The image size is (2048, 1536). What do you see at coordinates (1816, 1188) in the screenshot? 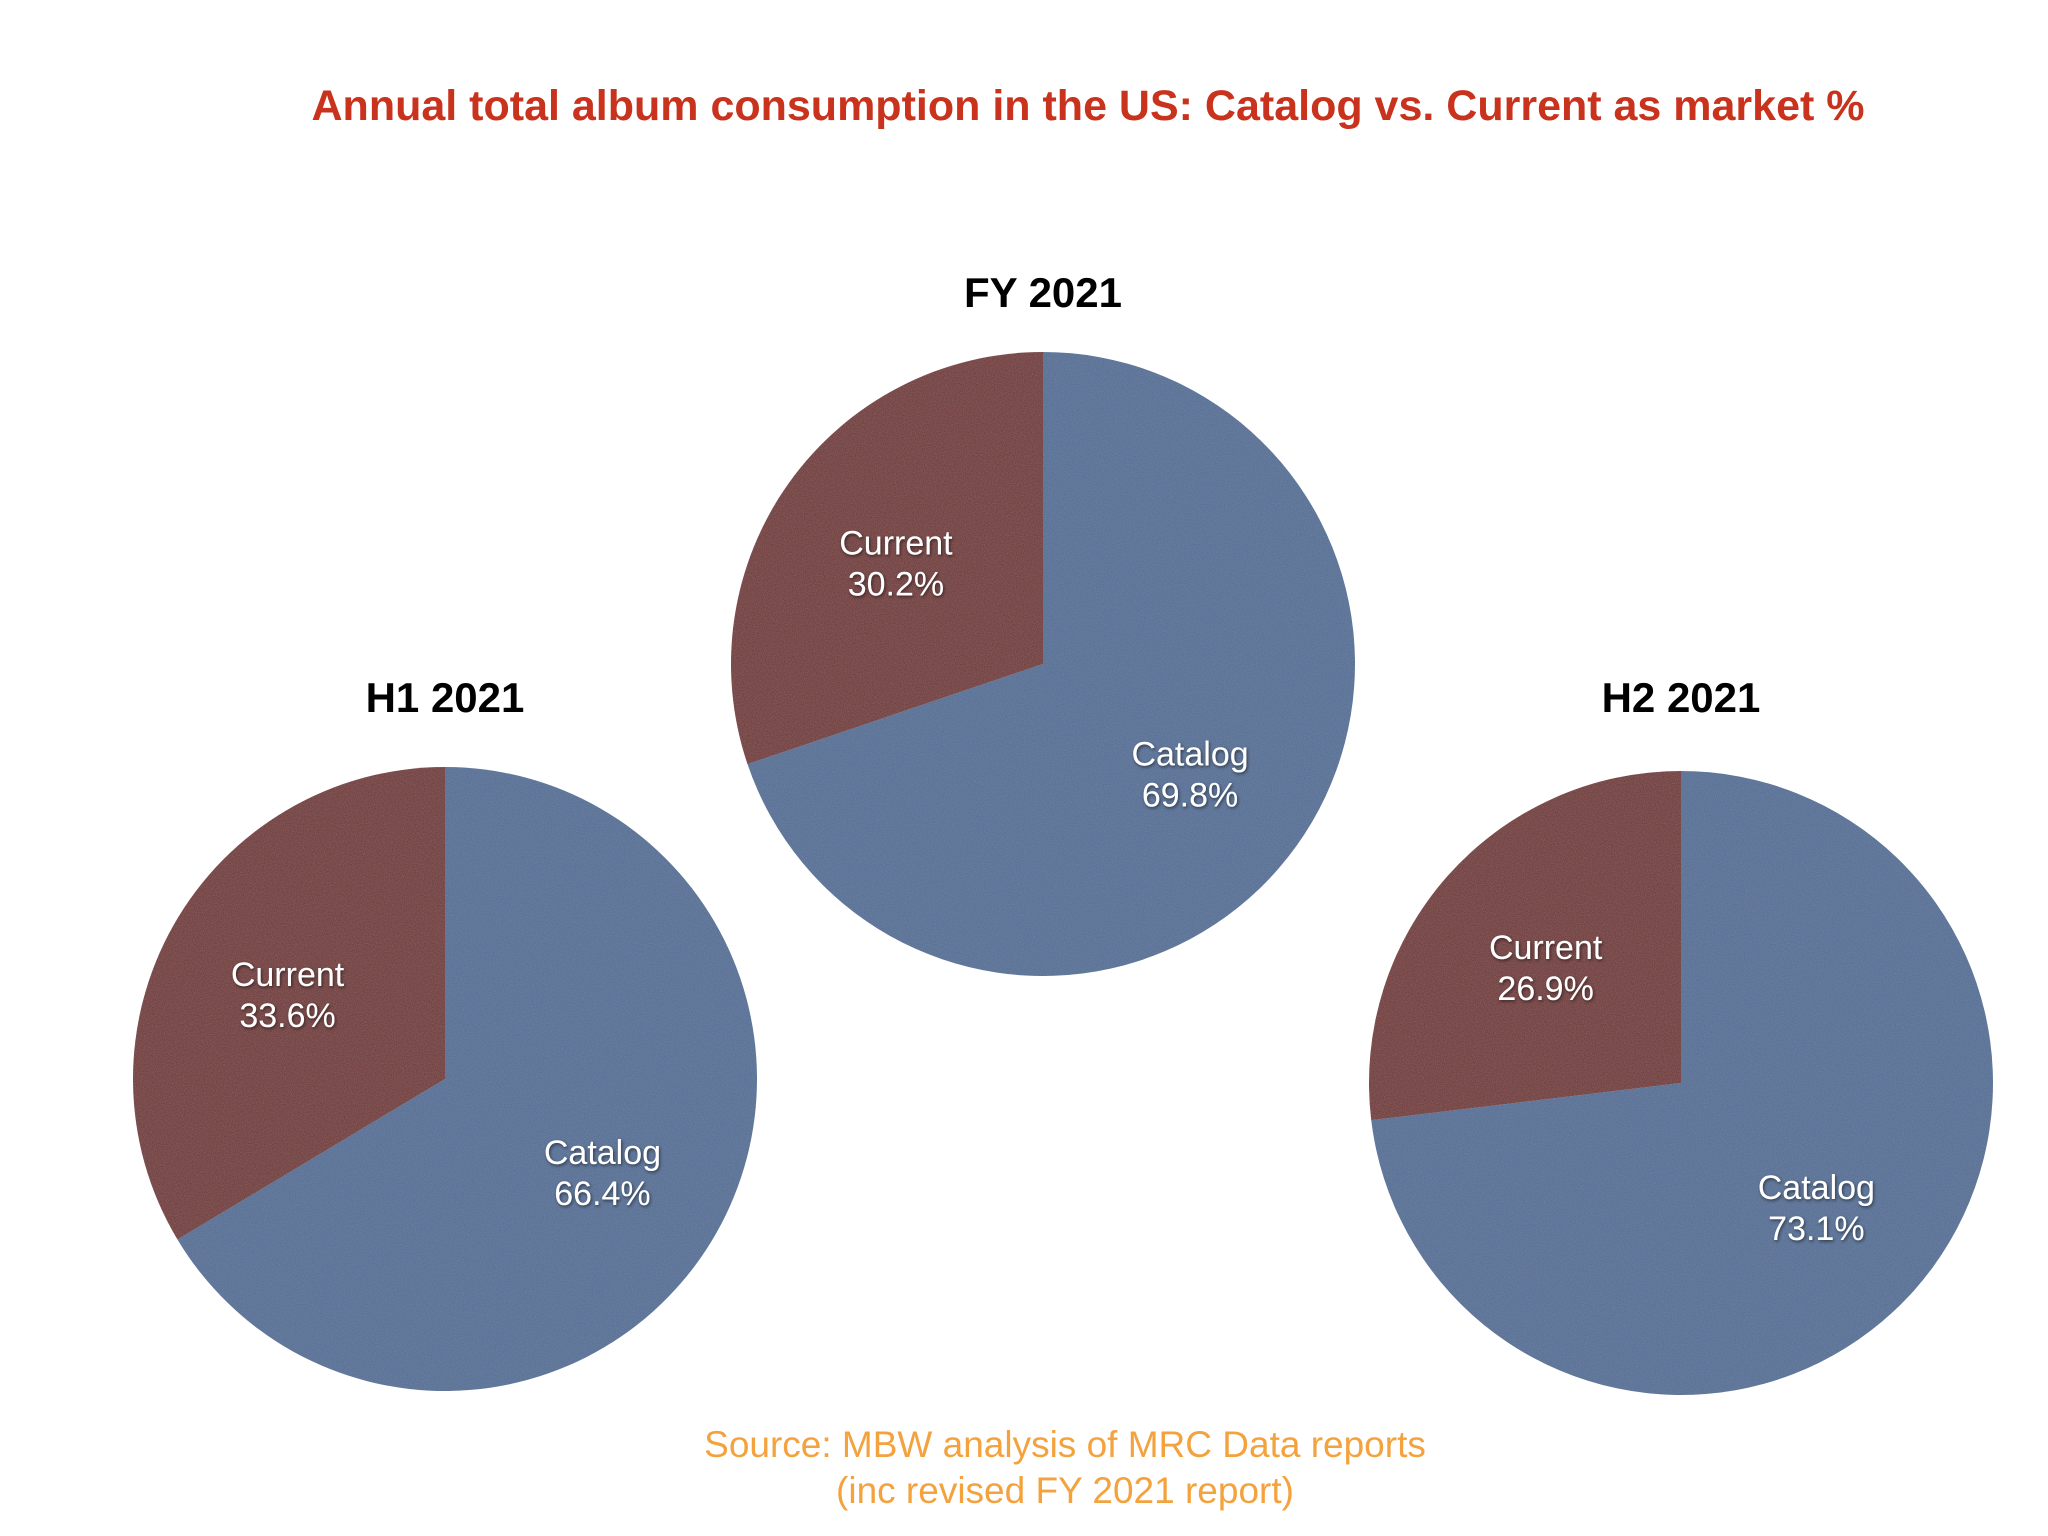
I see `slice-label-catalog-h2-2021: Catalog` at bounding box center [1816, 1188].